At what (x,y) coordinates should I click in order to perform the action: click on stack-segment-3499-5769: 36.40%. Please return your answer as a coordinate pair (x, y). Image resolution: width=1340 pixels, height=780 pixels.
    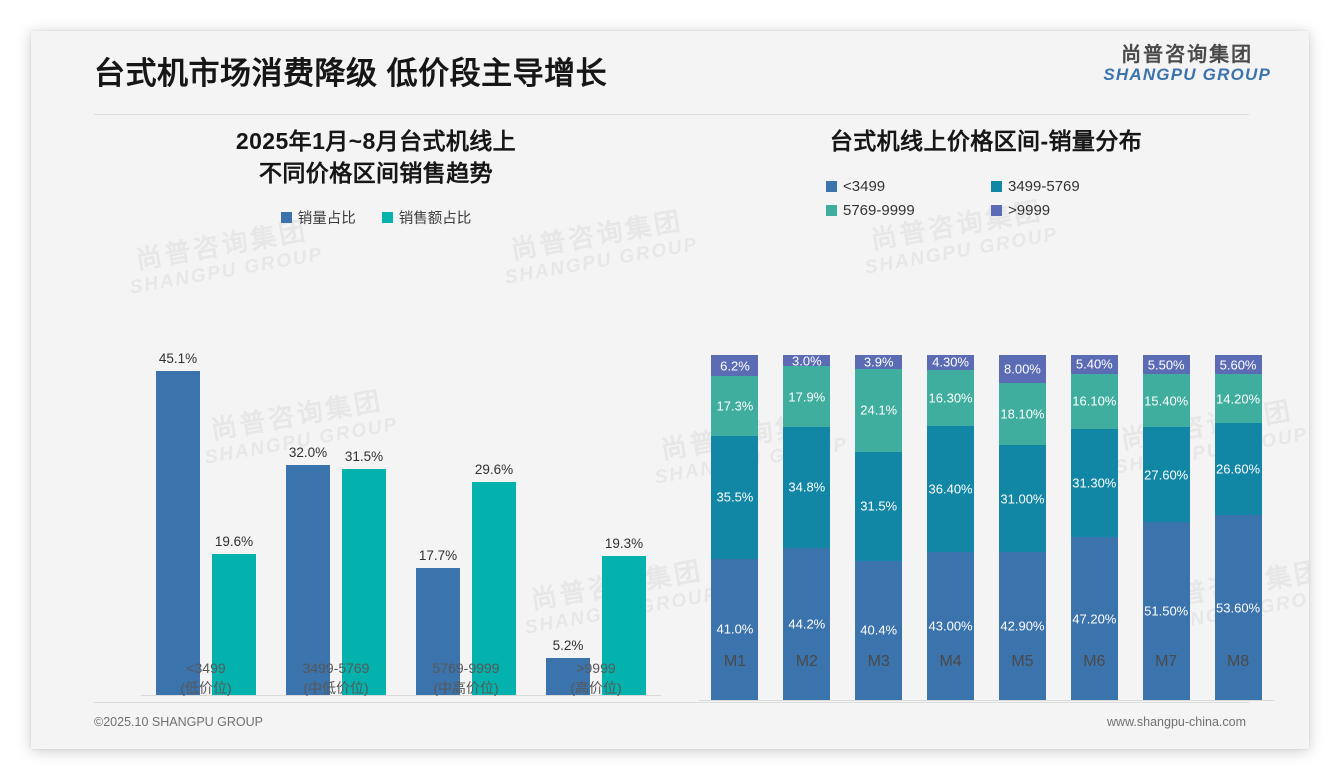
    Looking at the image, I should click on (951, 489).